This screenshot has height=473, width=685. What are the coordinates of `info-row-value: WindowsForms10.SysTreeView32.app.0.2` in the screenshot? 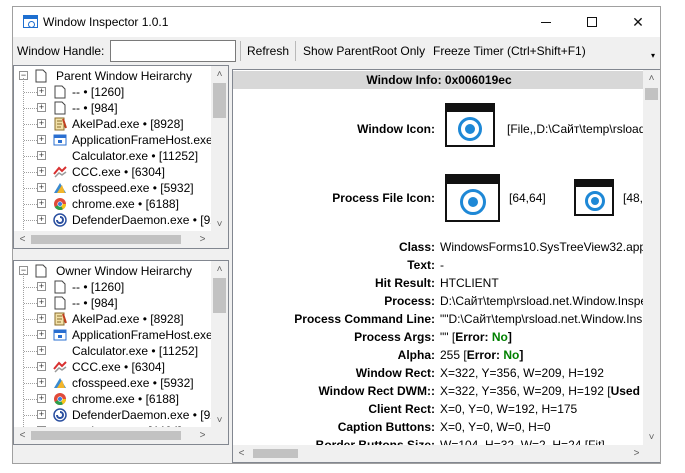 It's located at (550, 247).